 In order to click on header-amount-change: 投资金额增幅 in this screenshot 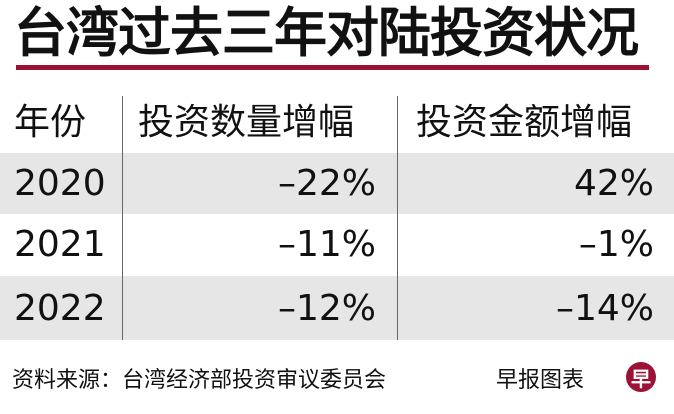, I will do `click(524, 122)`.